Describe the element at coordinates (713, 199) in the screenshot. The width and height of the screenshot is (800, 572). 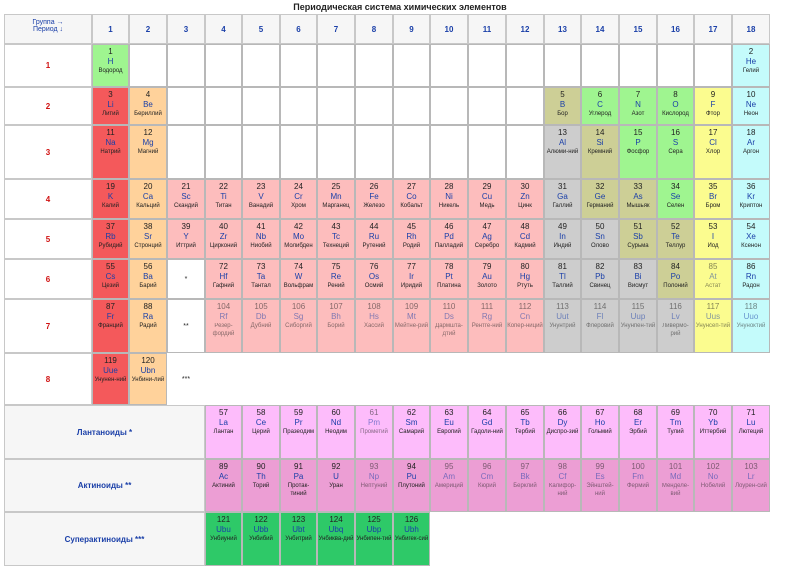
I see `element-cell: 35 Br Бром` at that location.